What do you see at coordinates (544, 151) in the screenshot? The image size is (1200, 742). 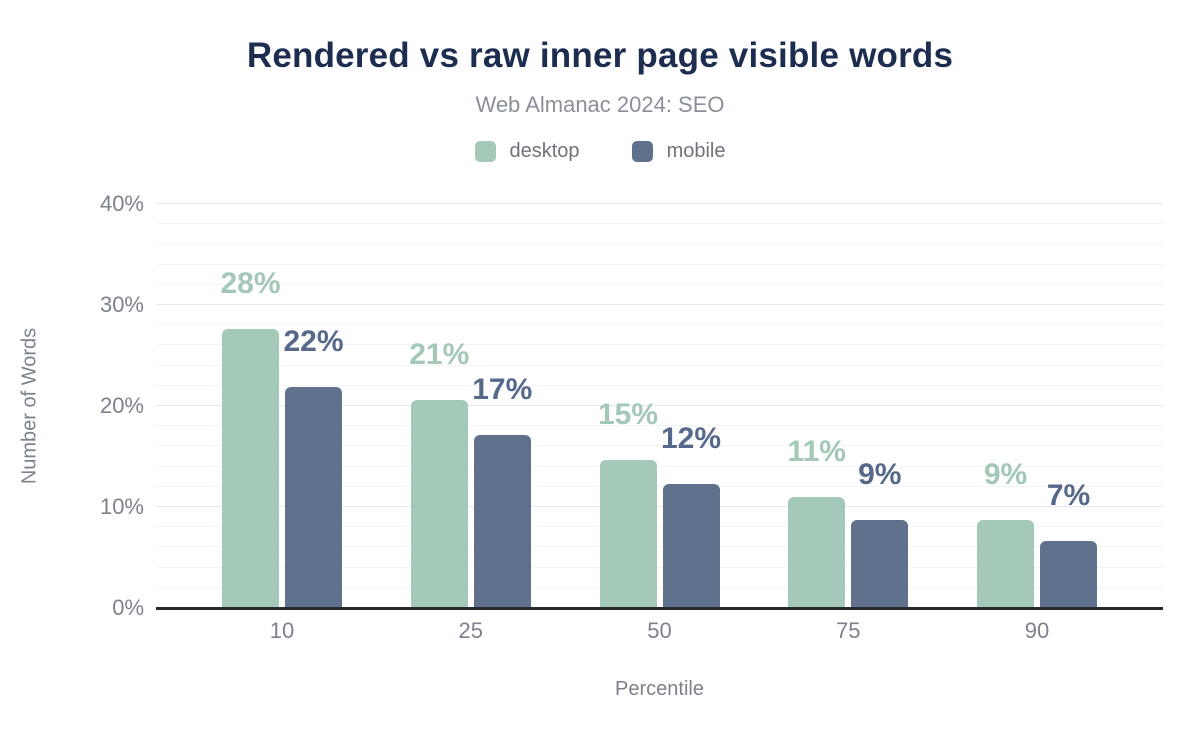 I see `legend-label-desktop: desktop` at bounding box center [544, 151].